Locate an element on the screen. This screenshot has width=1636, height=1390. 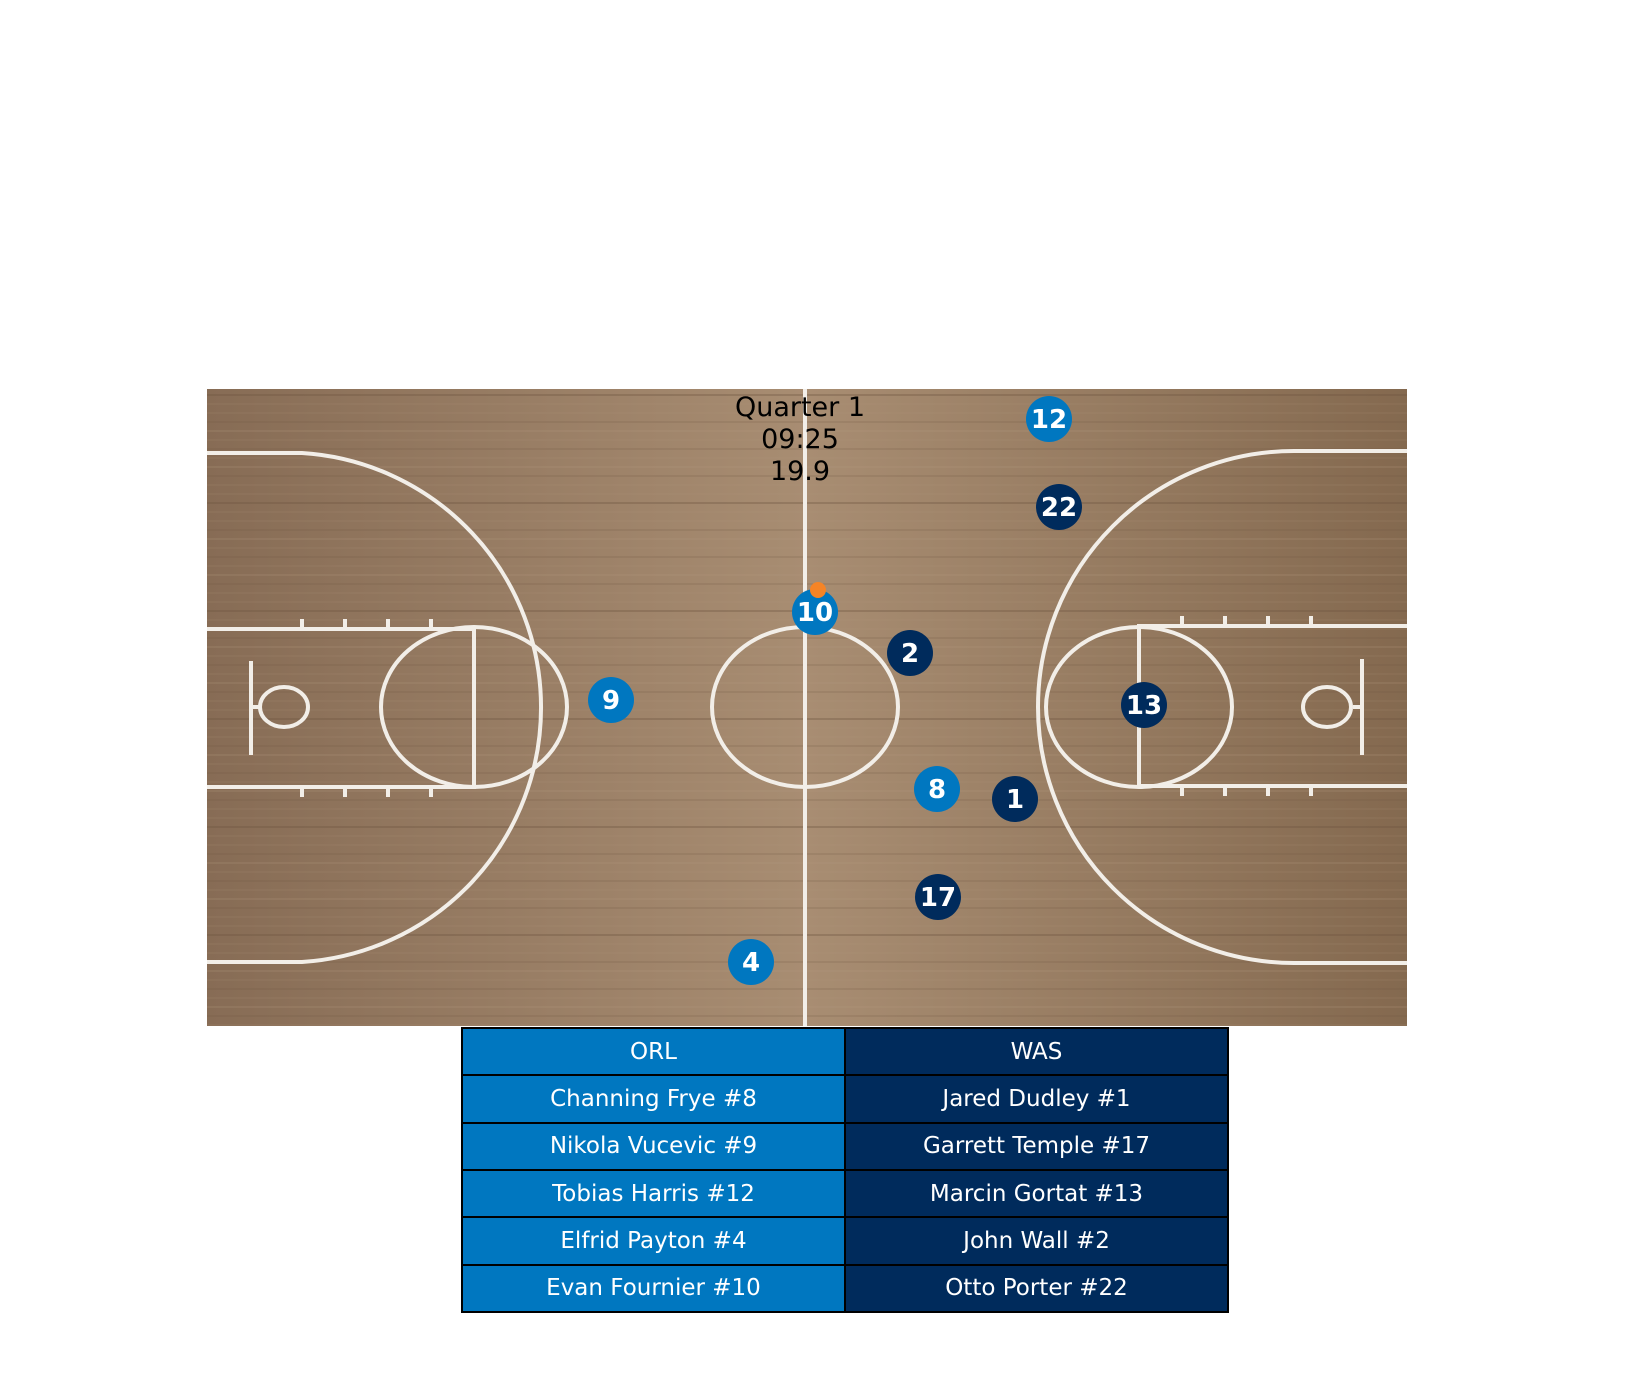
roster-row: Elfrid Payton #4 John Wall #2 is located at coordinates (845, 1241).